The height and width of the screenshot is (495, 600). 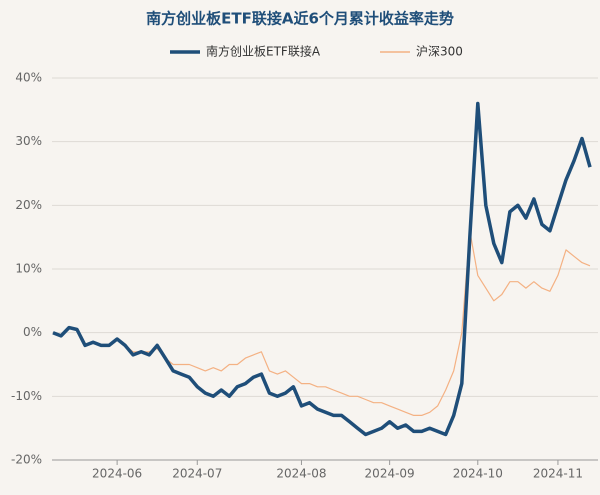 What do you see at coordinates (28, 269) in the screenshot?
I see `y-tick-label: 10%` at bounding box center [28, 269].